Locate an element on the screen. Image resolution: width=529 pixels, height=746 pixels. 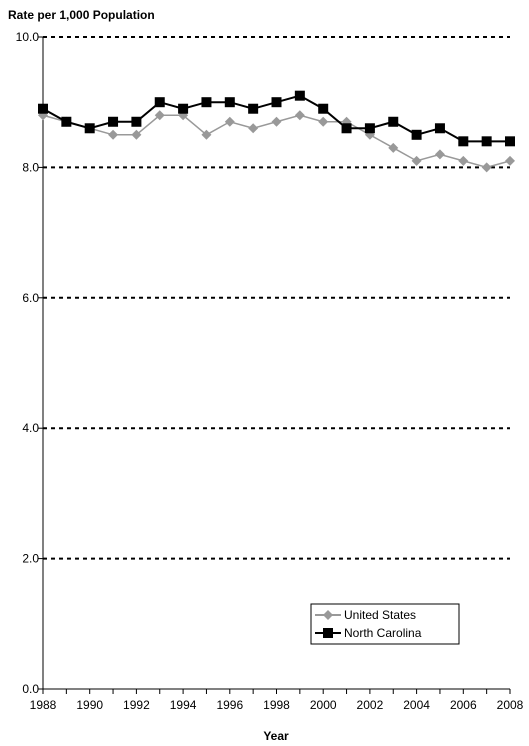
series-north-carolina is located at coordinates (276, 118).